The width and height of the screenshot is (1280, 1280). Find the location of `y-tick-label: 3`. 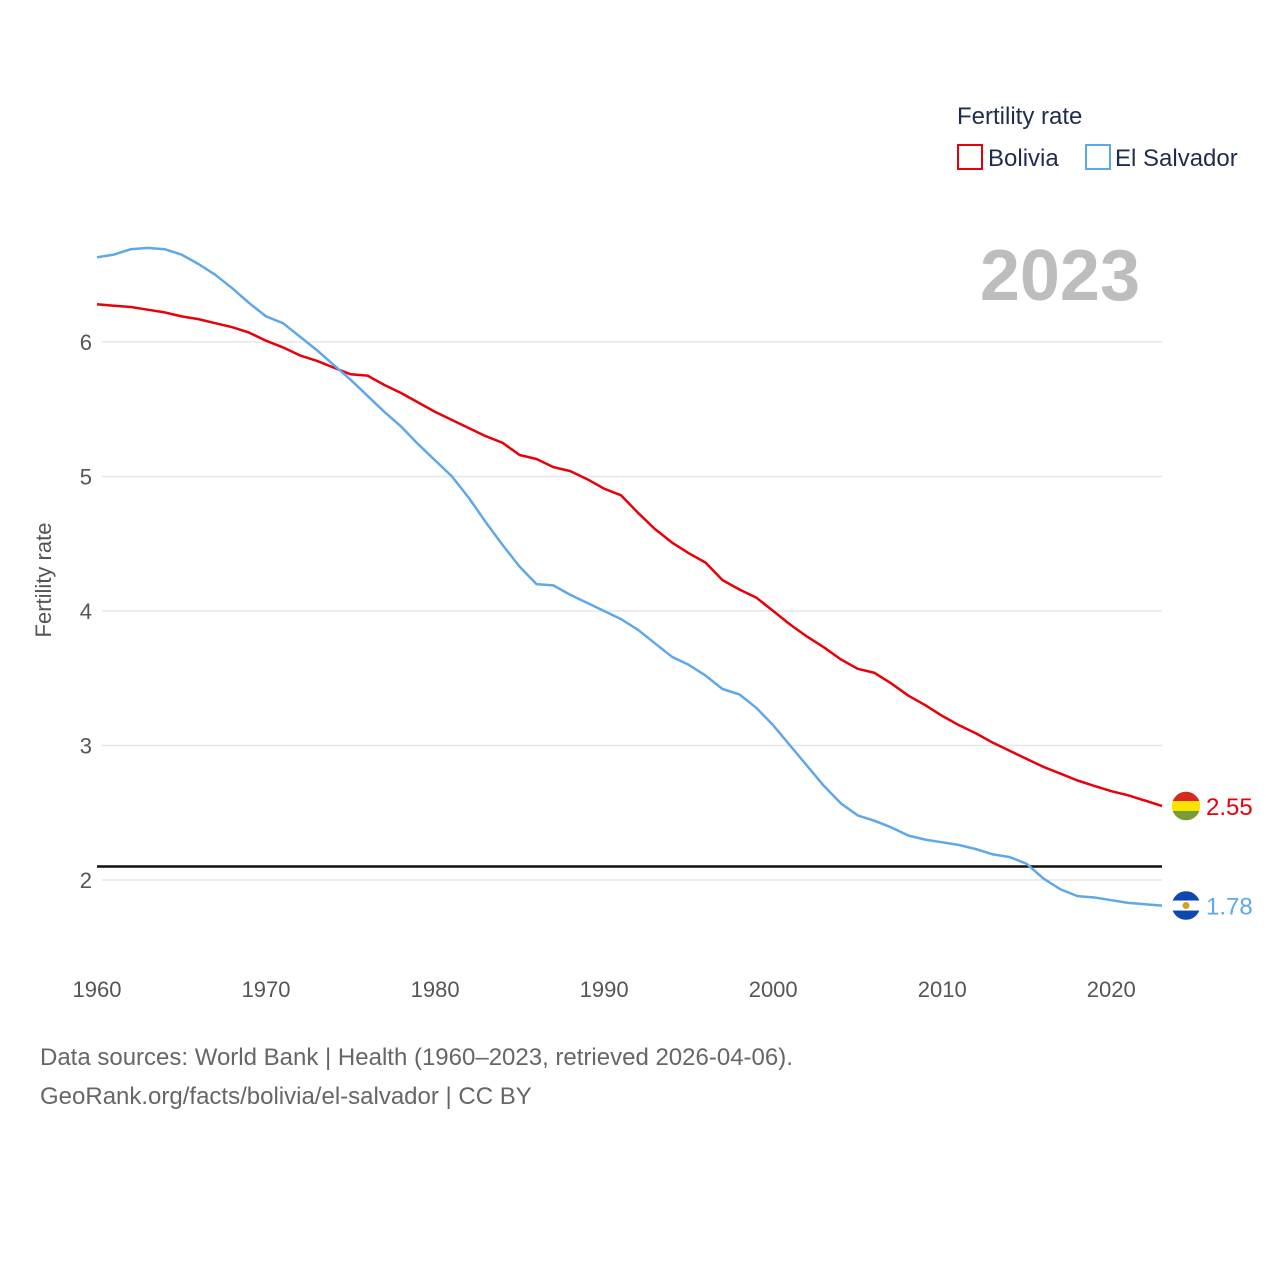

y-tick-label: 3 is located at coordinates (86, 746).